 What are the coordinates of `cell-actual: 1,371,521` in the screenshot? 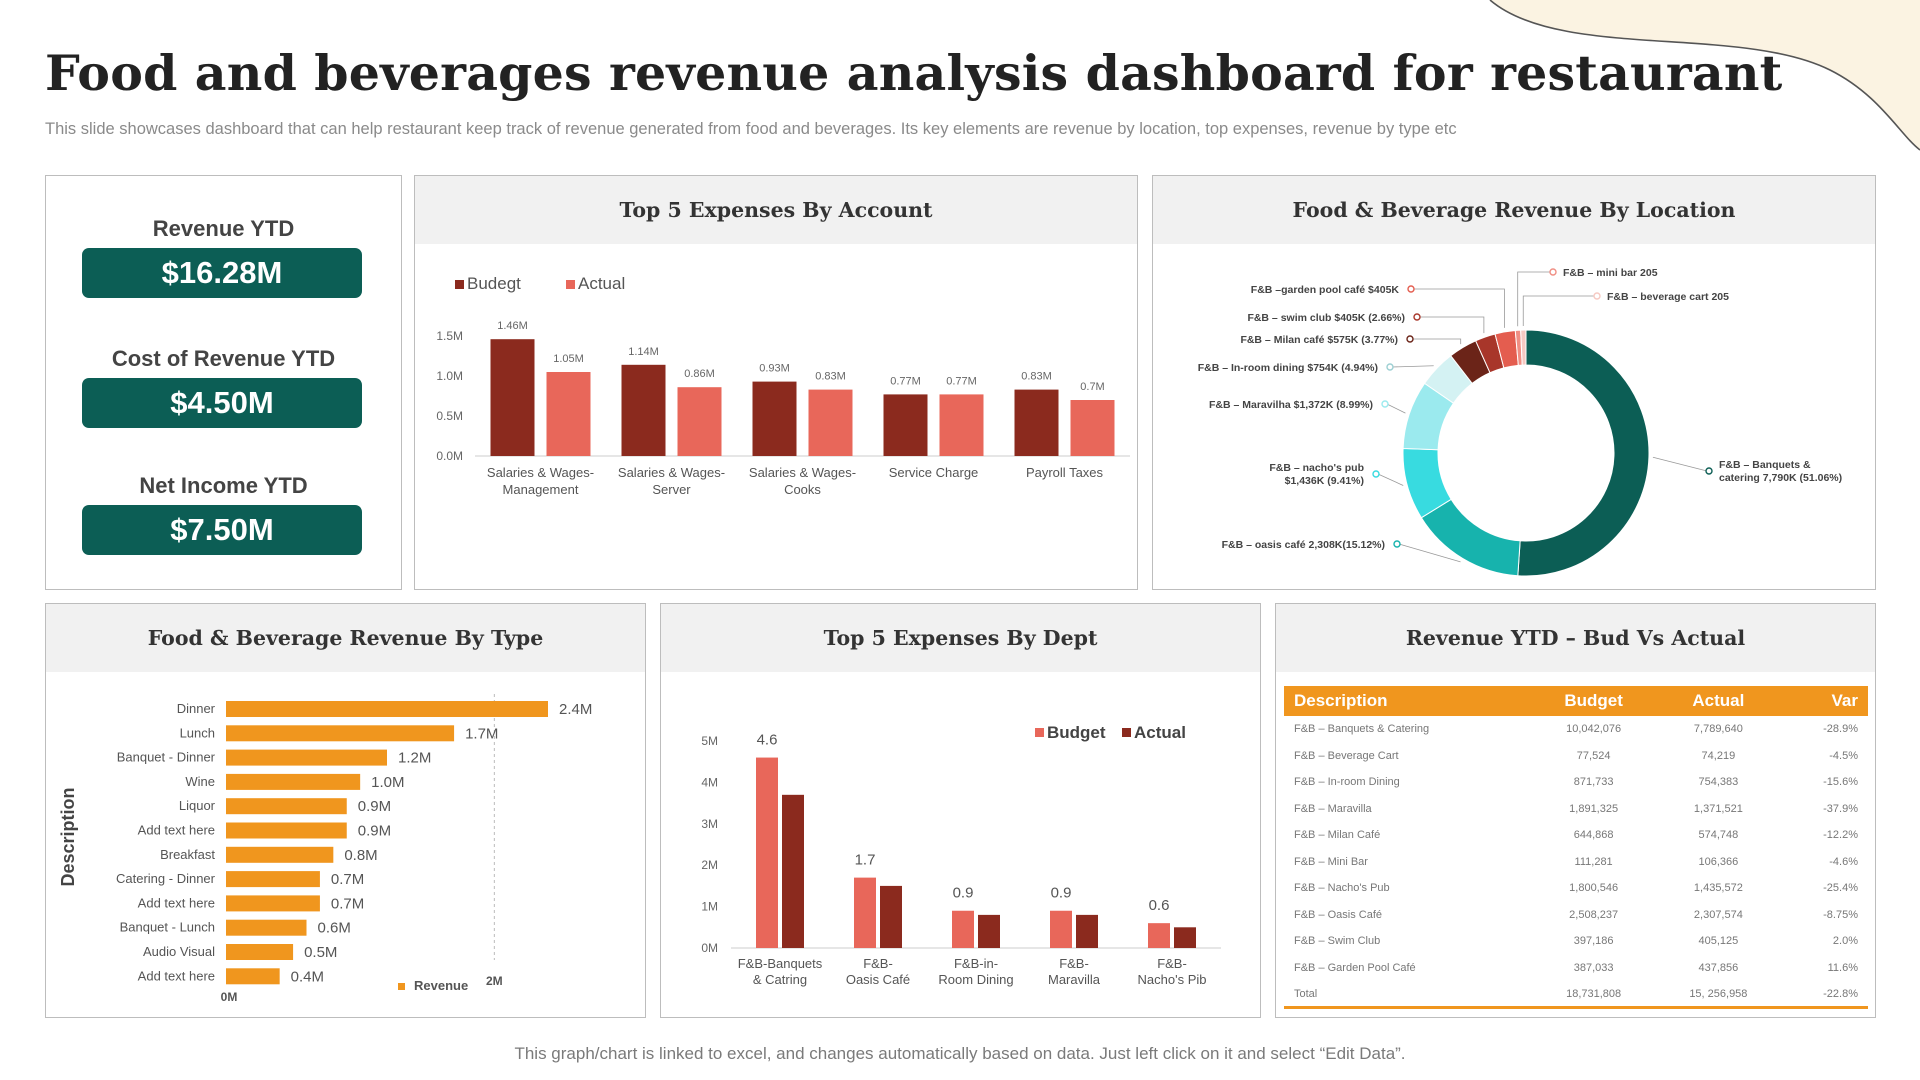 It's located at (1718, 808).